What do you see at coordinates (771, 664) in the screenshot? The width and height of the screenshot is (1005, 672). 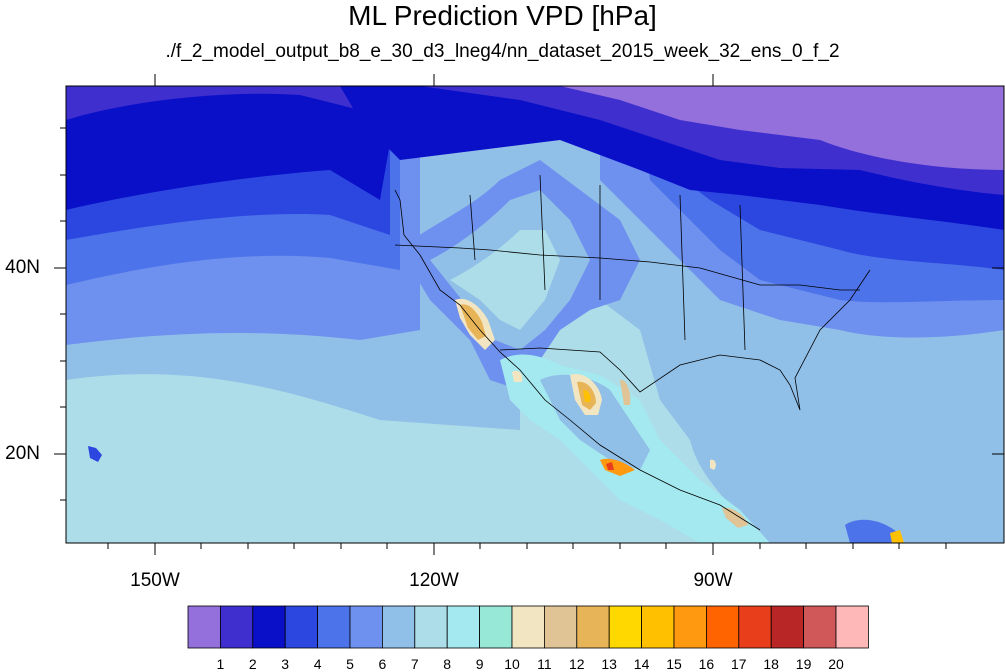 I see `colorbar-label: 18` at bounding box center [771, 664].